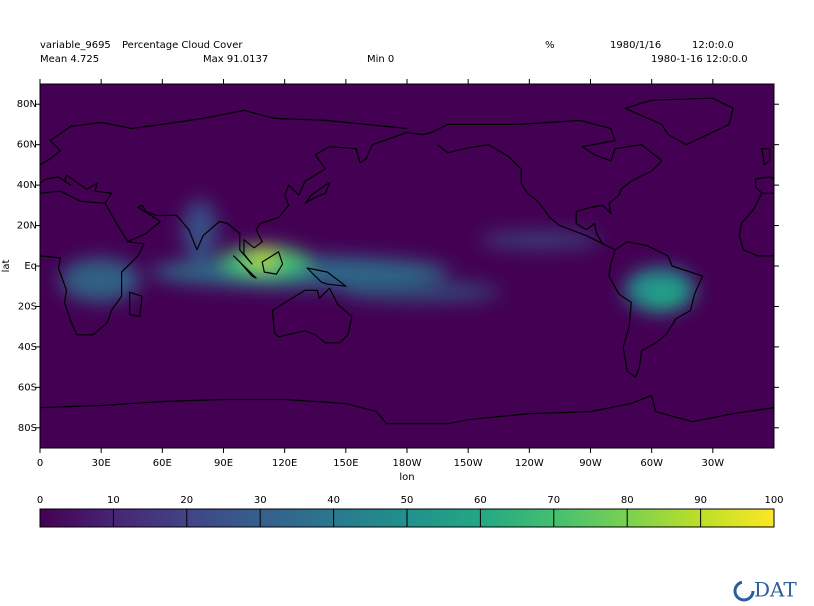 The image size is (814, 606). Describe the element at coordinates (40, 500) in the screenshot. I see `colorbar-tick-label: 0` at that location.